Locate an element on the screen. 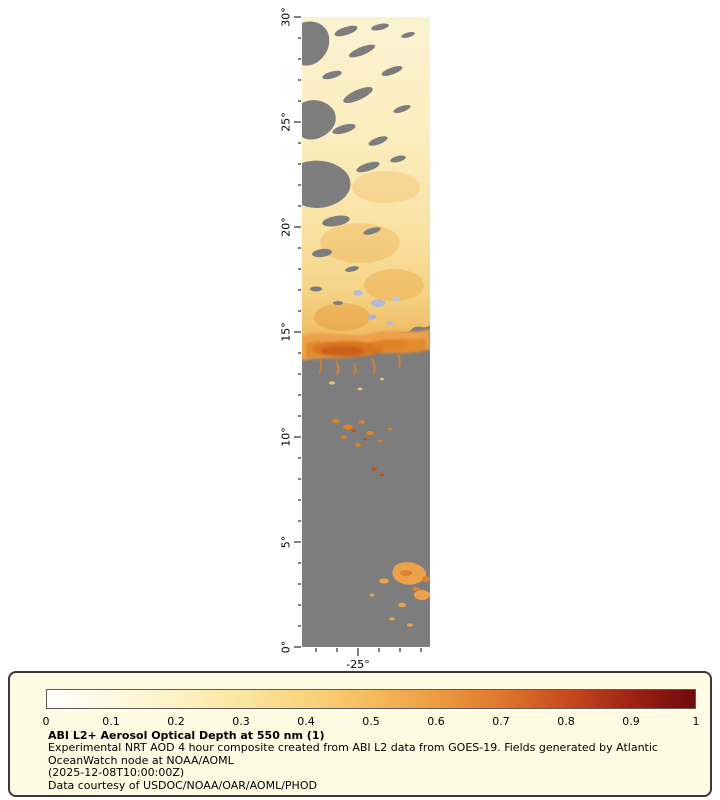  x-axis-tick-label: -25° is located at coordinates (358, 664).